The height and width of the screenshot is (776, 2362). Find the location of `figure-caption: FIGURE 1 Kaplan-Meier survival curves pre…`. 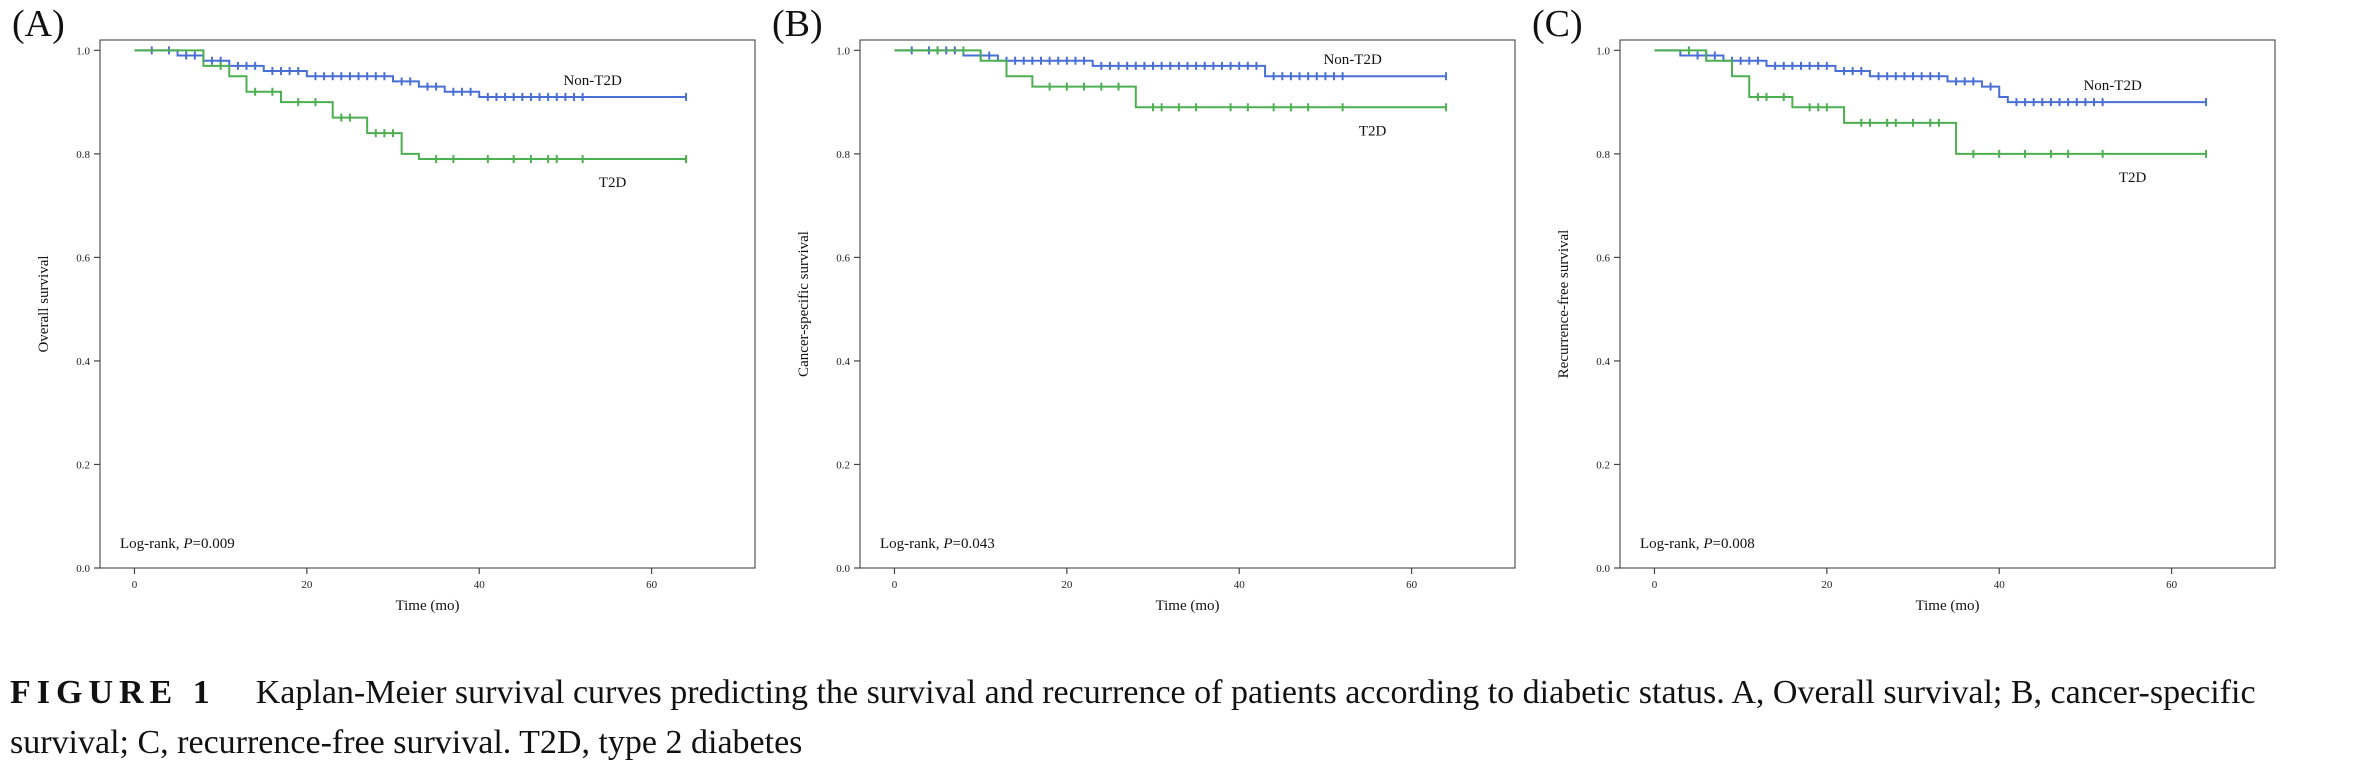

figure-caption: FIGURE 1 Kaplan-Meier survival curves pre… is located at coordinates (1175, 718).